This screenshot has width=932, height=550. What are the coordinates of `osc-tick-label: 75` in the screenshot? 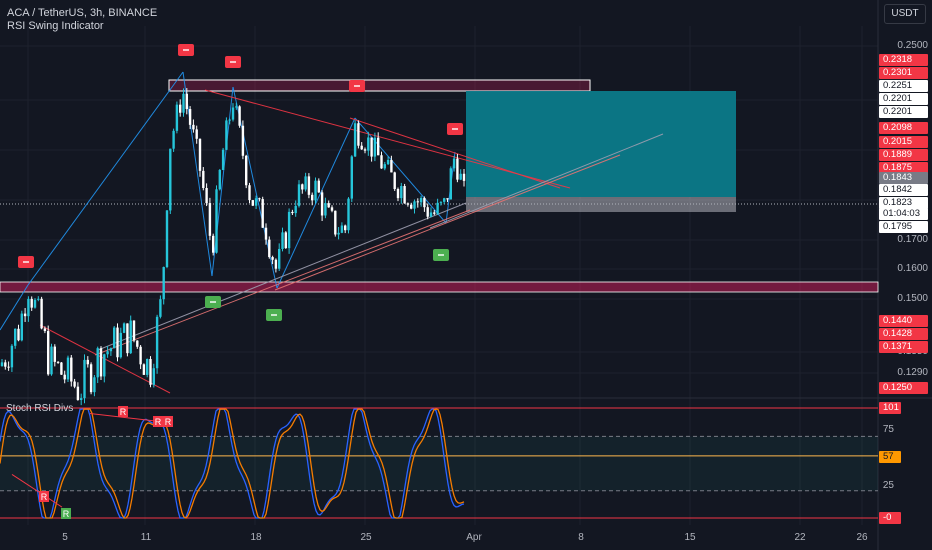 It's located at (888, 429).